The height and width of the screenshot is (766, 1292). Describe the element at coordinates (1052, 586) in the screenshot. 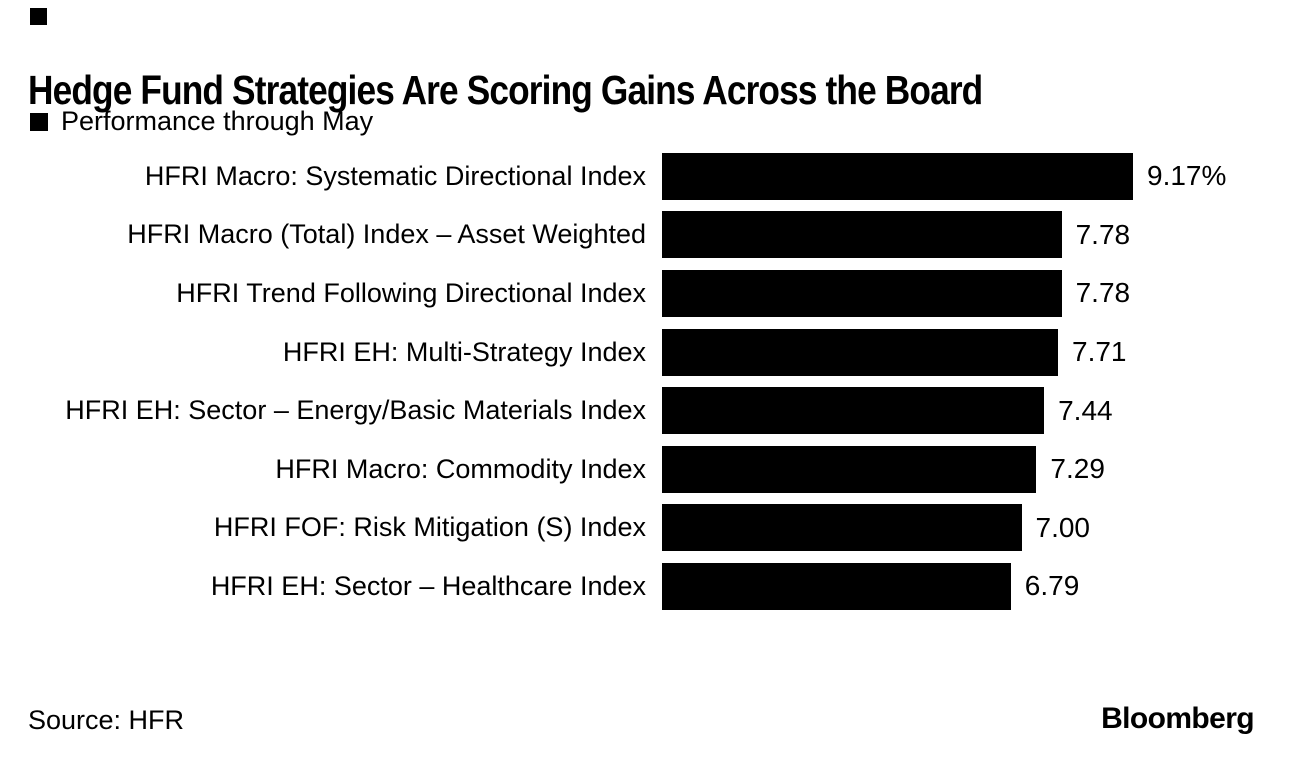

I see `bar-value-label: 6.79` at that location.